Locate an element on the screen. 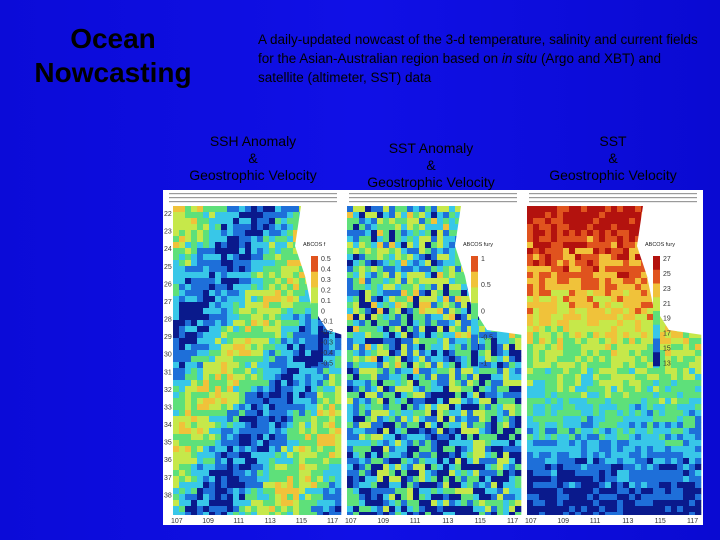 The height and width of the screenshot is (540, 720). colorbar-tick-label: -0.1 is located at coordinates (327, 322).